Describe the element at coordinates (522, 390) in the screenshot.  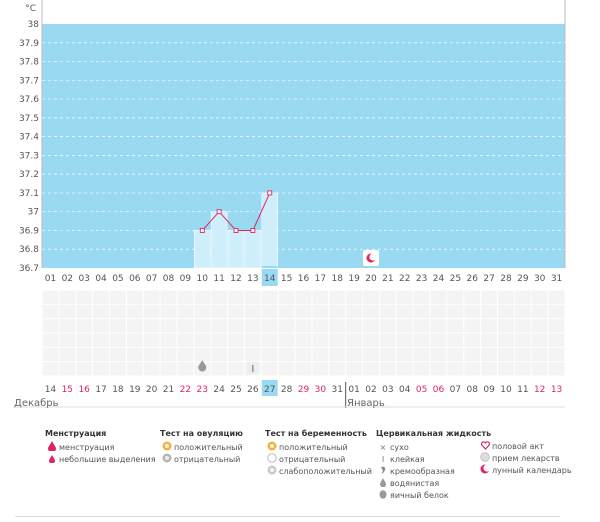
I see `date-label: 11` at that location.